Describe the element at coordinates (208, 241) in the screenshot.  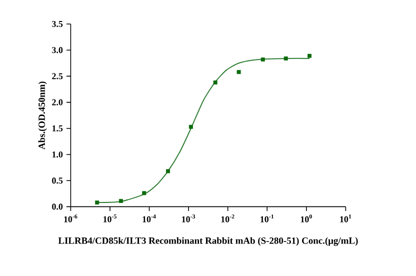
I see `x-axis-title: LILRB4/CD85k/ILT3 Recombinant Rabbit mAb (S-280-51) Conc.(μg/mL)` at that location.